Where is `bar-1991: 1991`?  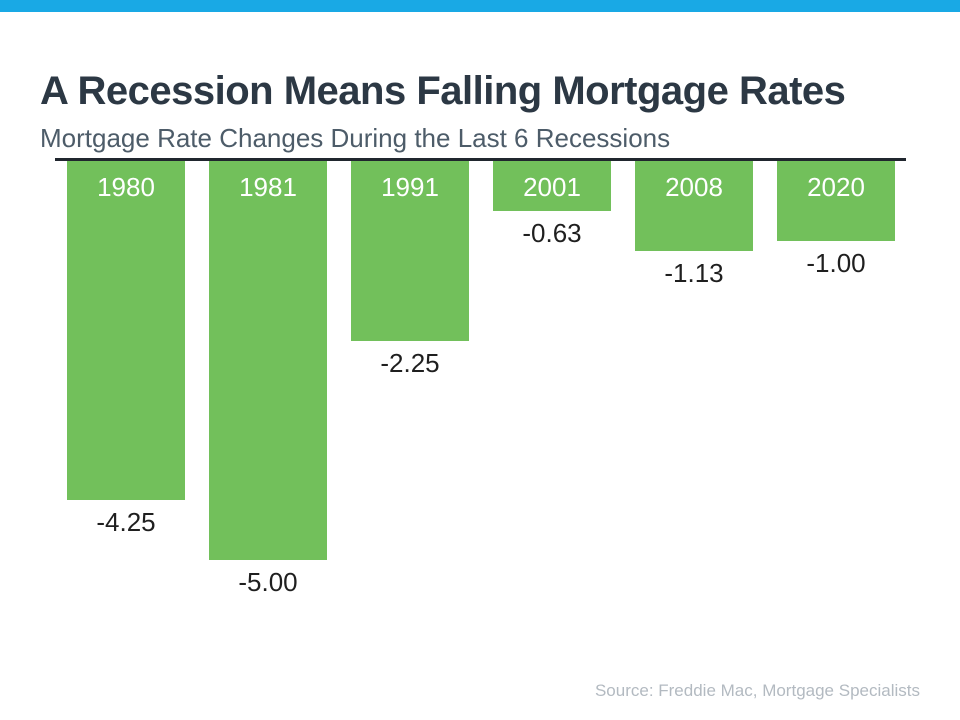 bar-1991: 1991 is located at coordinates (410, 251).